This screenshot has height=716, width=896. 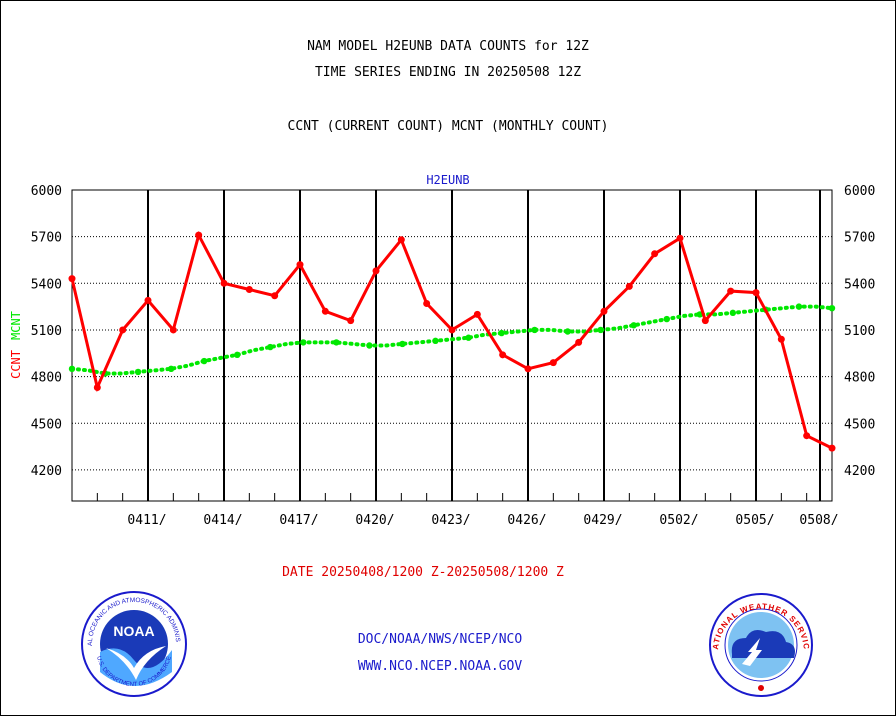 What do you see at coordinates (46, 238) in the screenshot?
I see `y-tick-label-left: 5700` at bounding box center [46, 238].